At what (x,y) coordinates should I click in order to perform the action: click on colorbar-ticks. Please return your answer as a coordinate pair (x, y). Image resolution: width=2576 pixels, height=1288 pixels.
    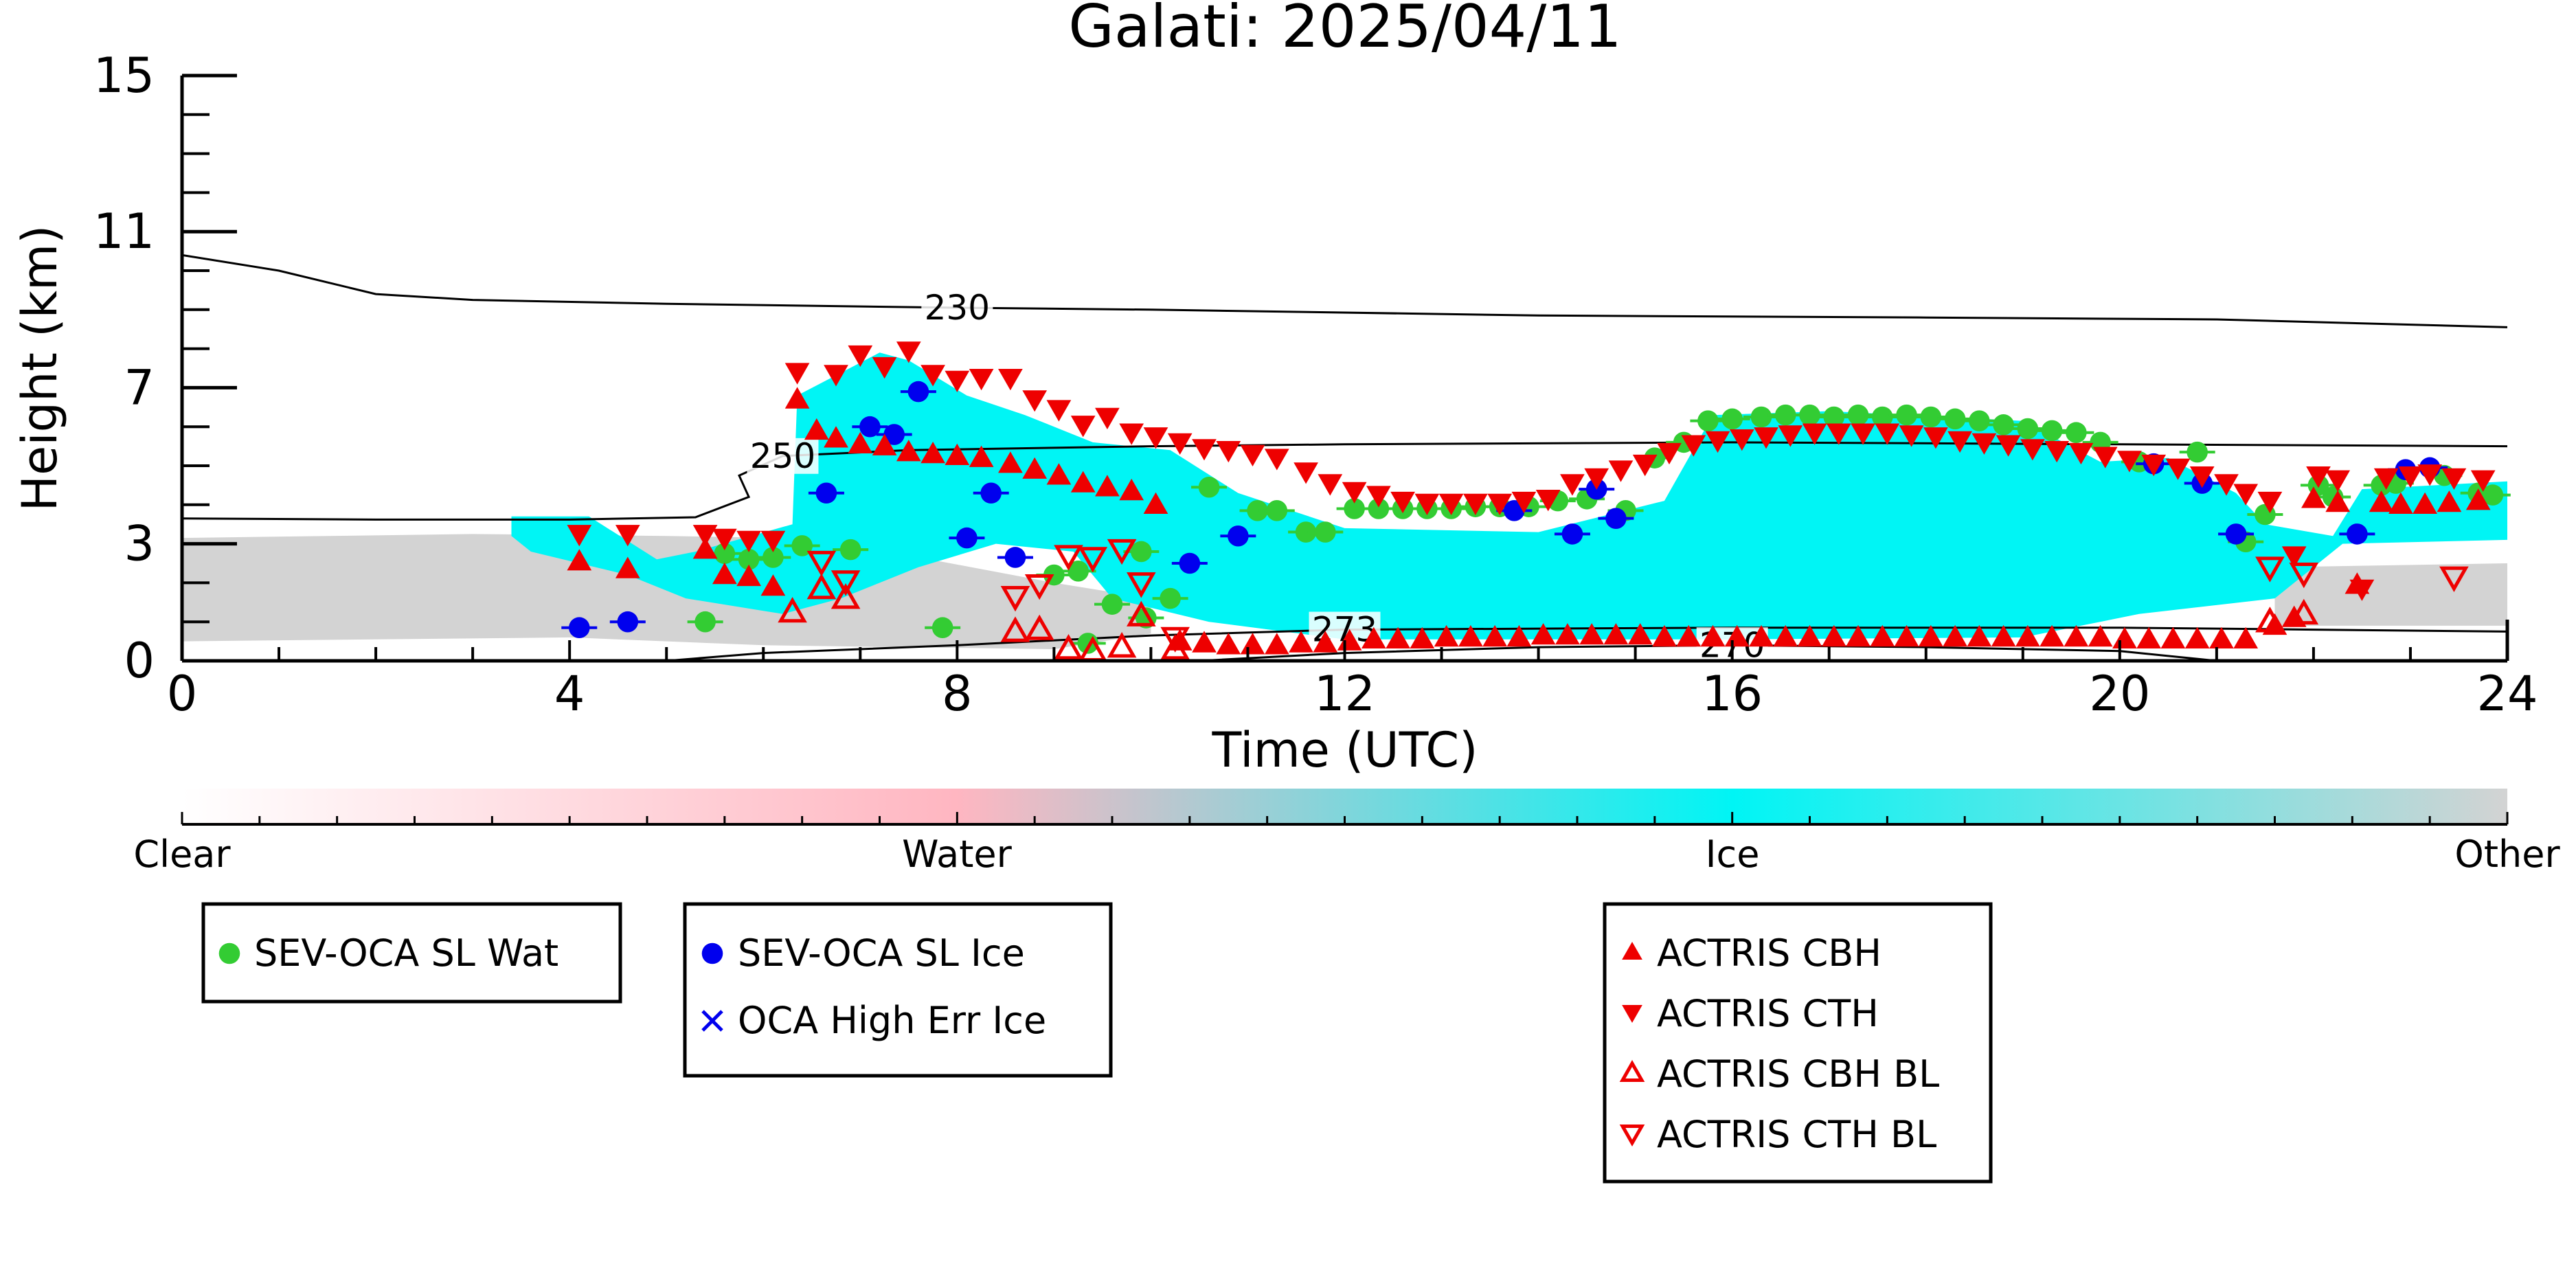
    Looking at the image, I should click on (1345, 819).